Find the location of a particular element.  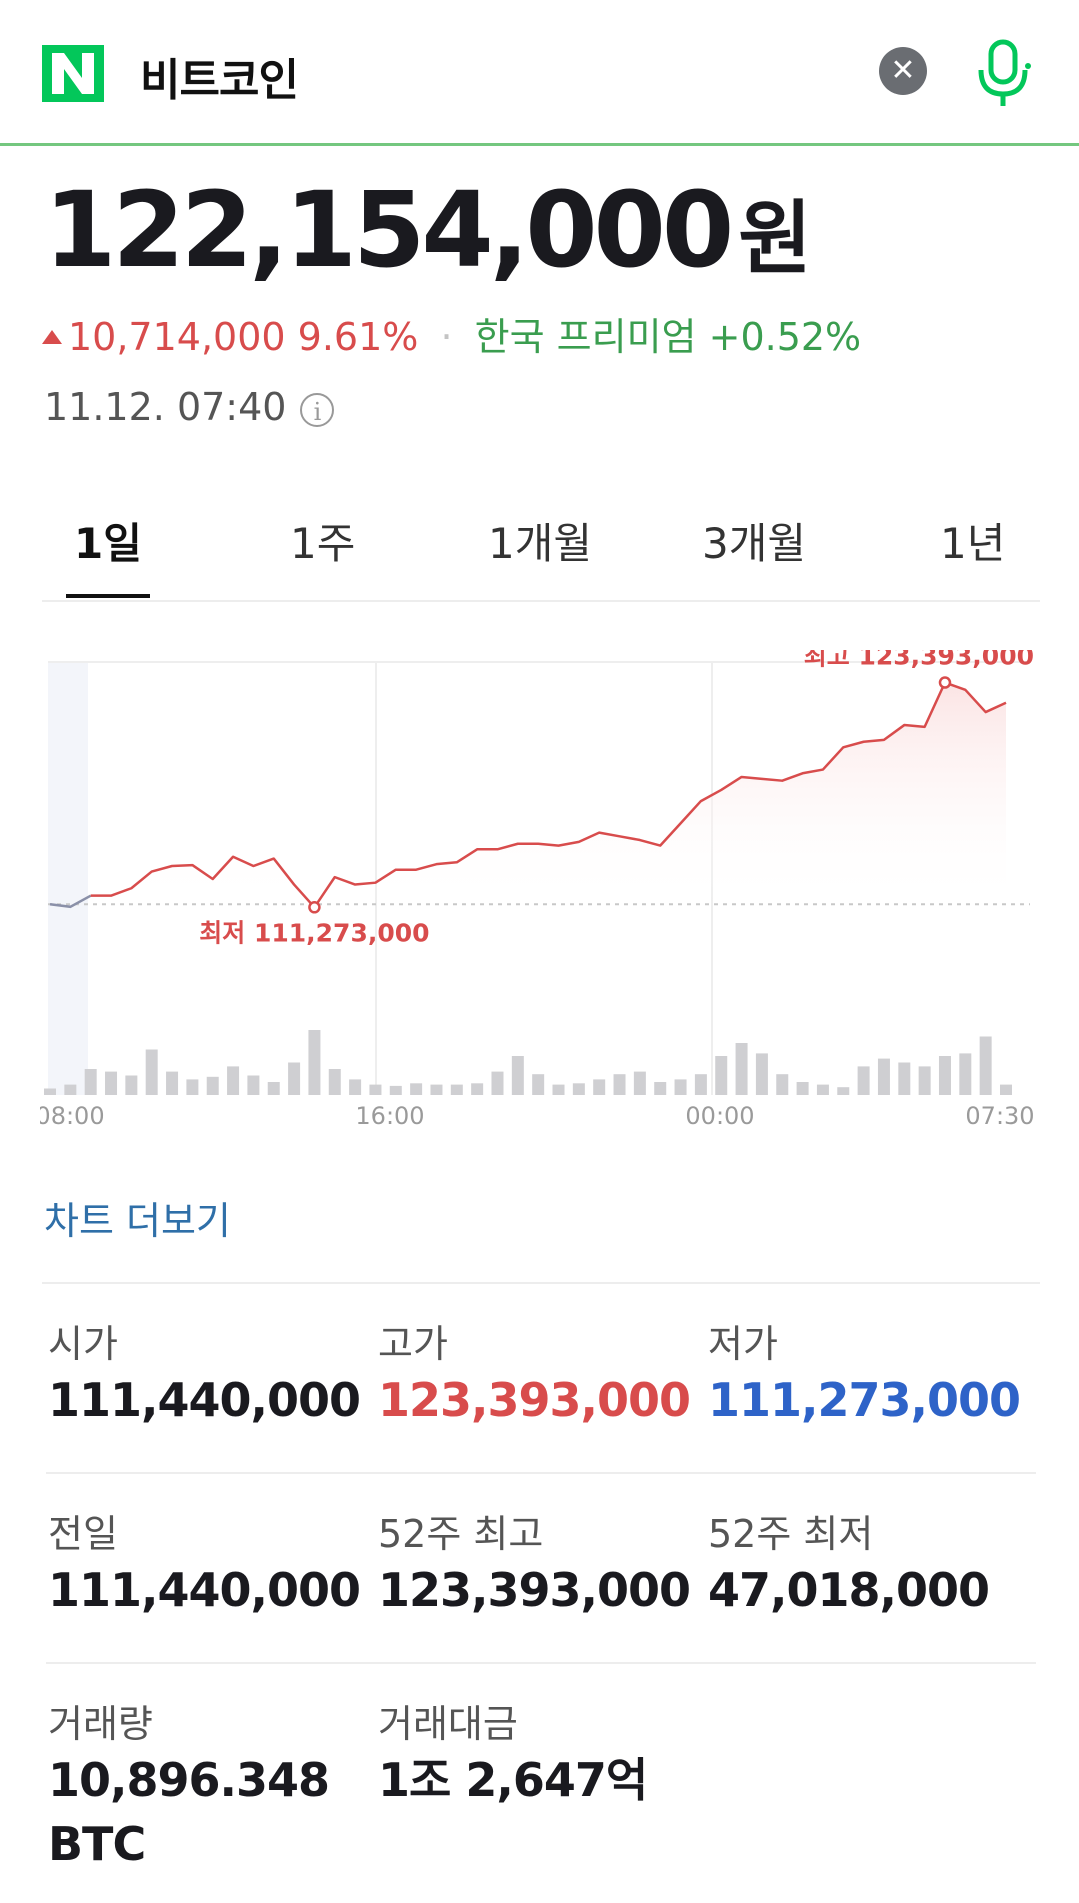

stat-label: 거래대금 is located at coordinates (448, 1724).